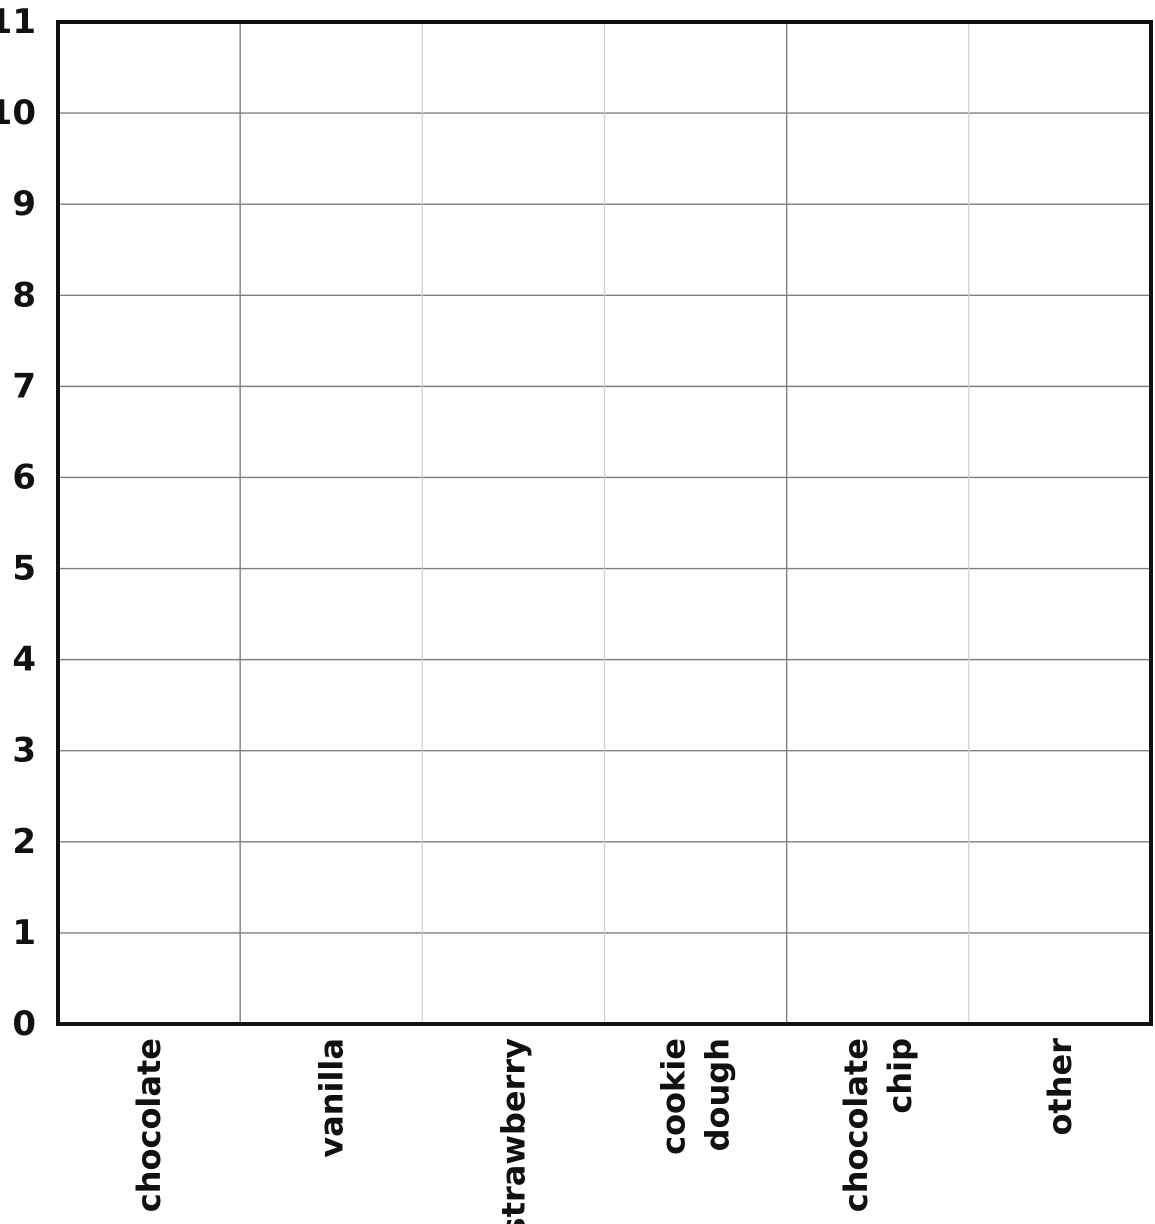 The image size is (1155, 1224). What do you see at coordinates (24, 569) in the screenshot?
I see `y-tick-label: 5` at bounding box center [24, 569].